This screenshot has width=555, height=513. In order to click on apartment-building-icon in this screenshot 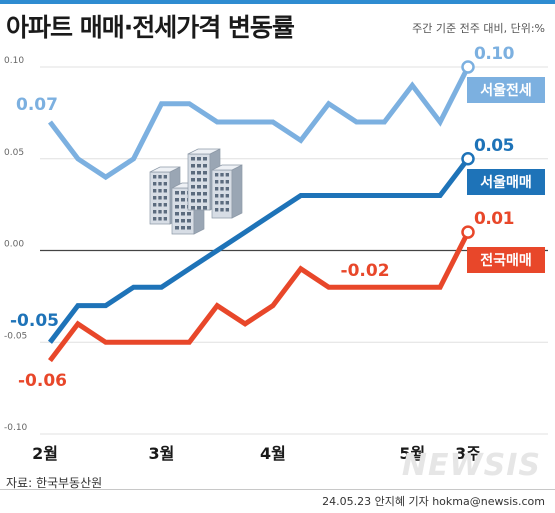, I will do `click(196, 191)`.